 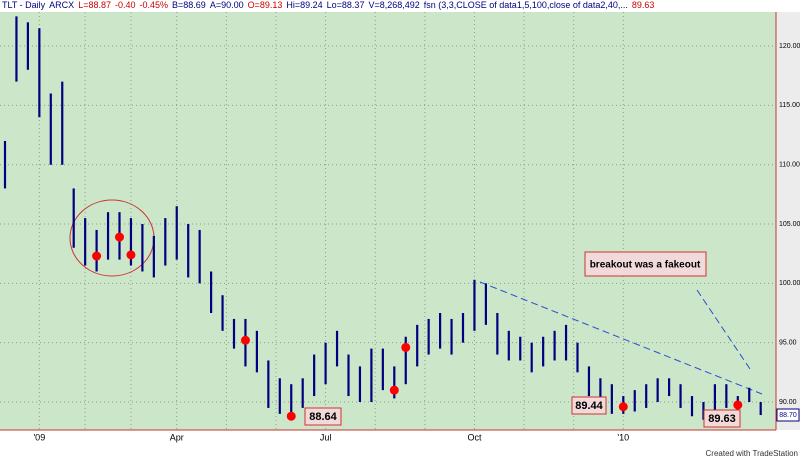 What do you see at coordinates (227, 5) in the screenshot?
I see `header-item: A=90.00` at bounding box center [227, 5].